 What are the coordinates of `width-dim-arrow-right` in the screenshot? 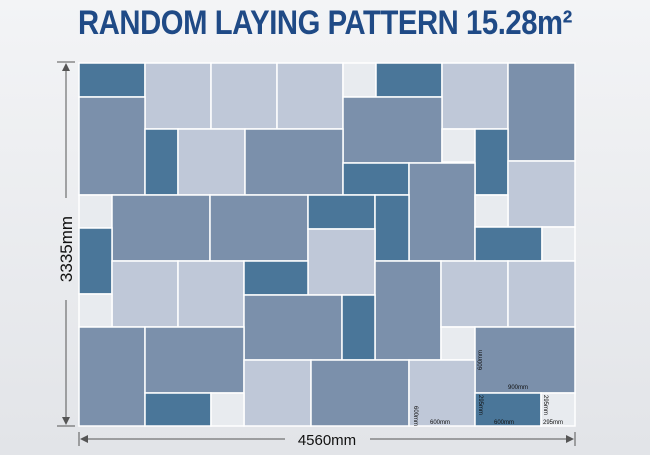 It's located at (570, 439).